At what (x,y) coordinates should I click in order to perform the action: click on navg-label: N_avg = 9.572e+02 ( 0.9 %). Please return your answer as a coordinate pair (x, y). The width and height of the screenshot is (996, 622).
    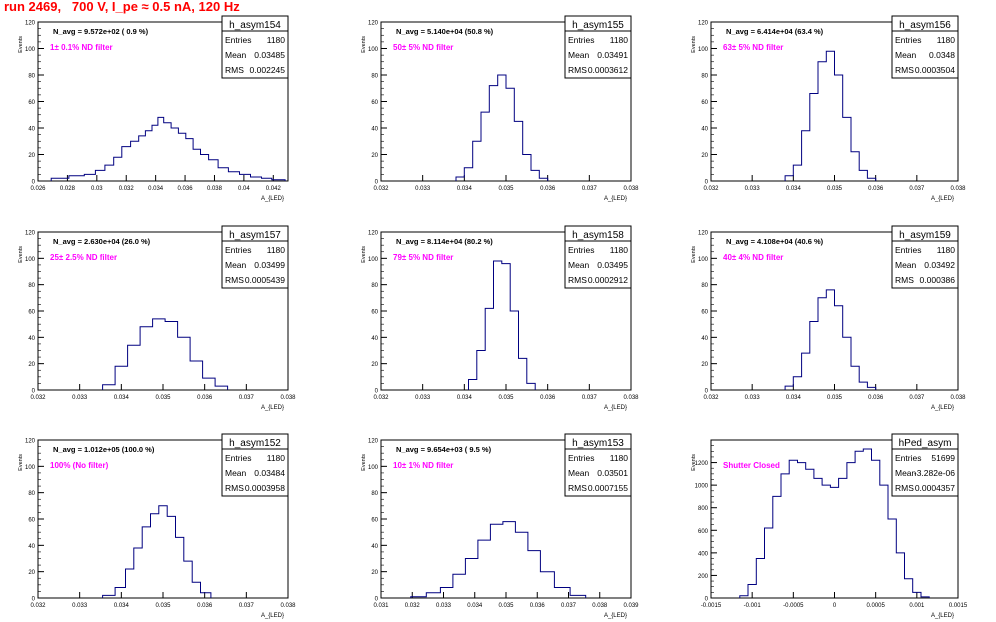
    Looking at the image, I should click on (101, 31).